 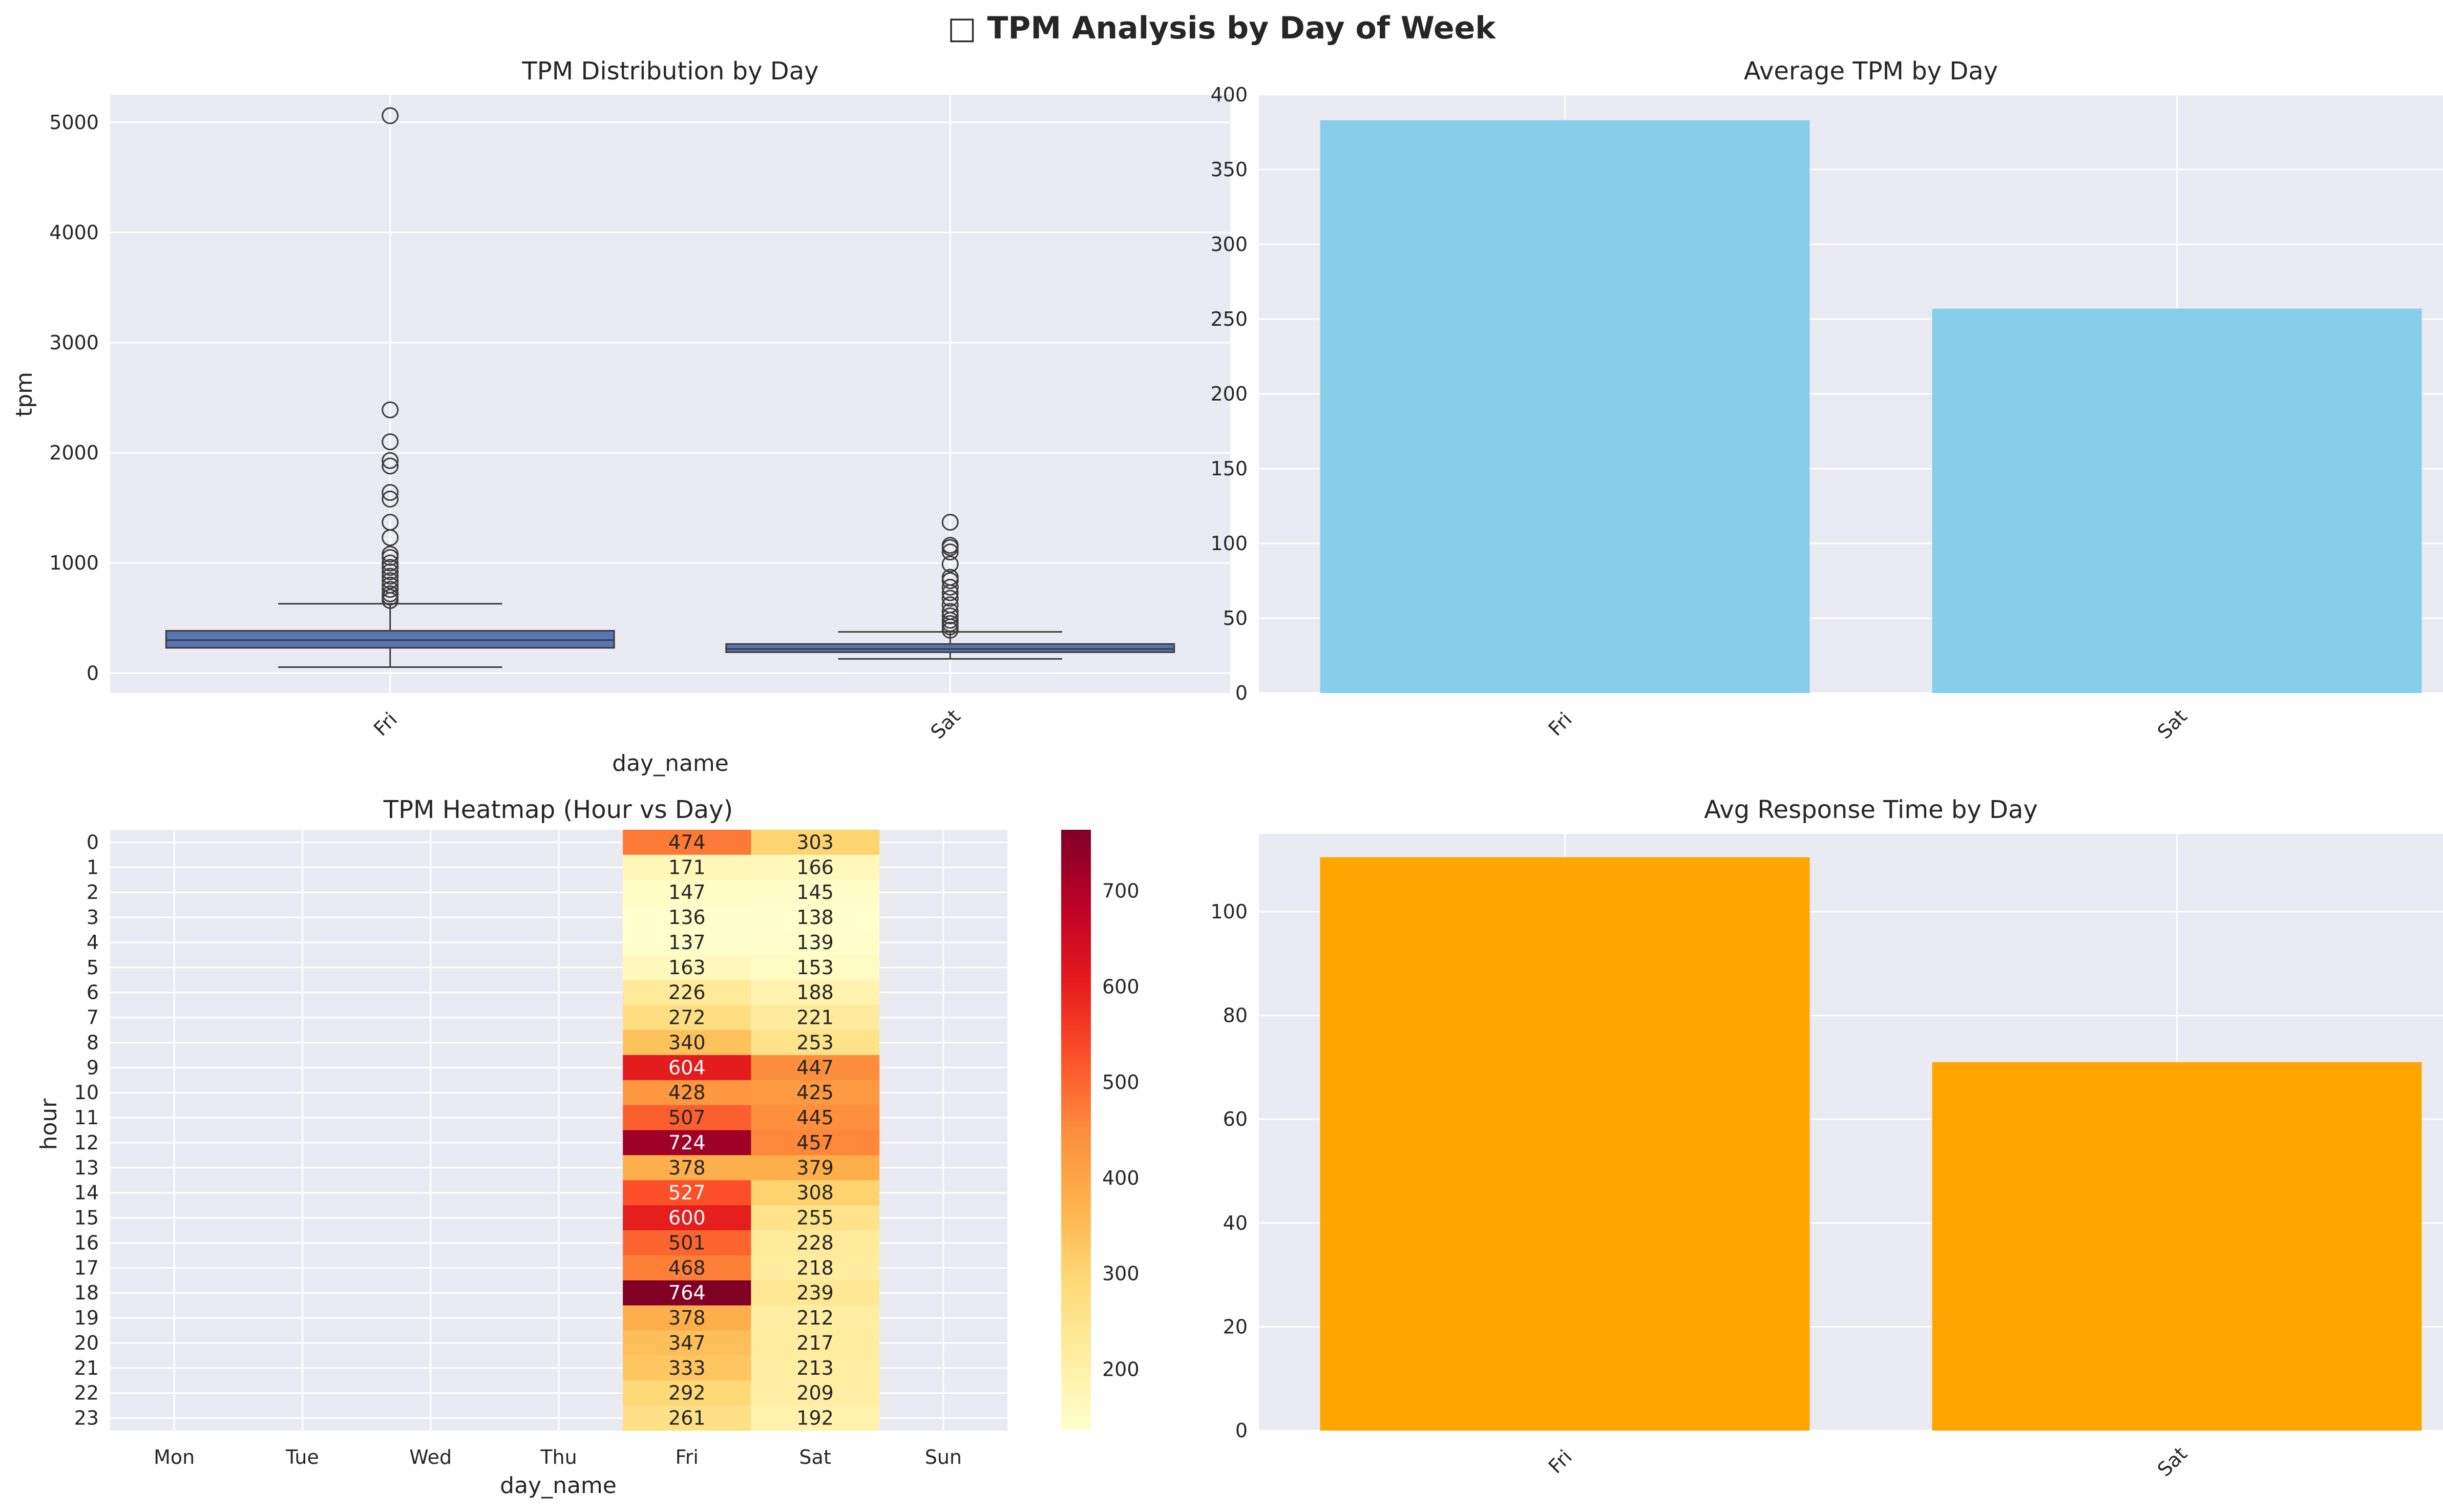 What do you see at coordinates (687, 842) in the screenshot?
I see `heatmap-cell-label: 474` at bounding box center [687, 842].